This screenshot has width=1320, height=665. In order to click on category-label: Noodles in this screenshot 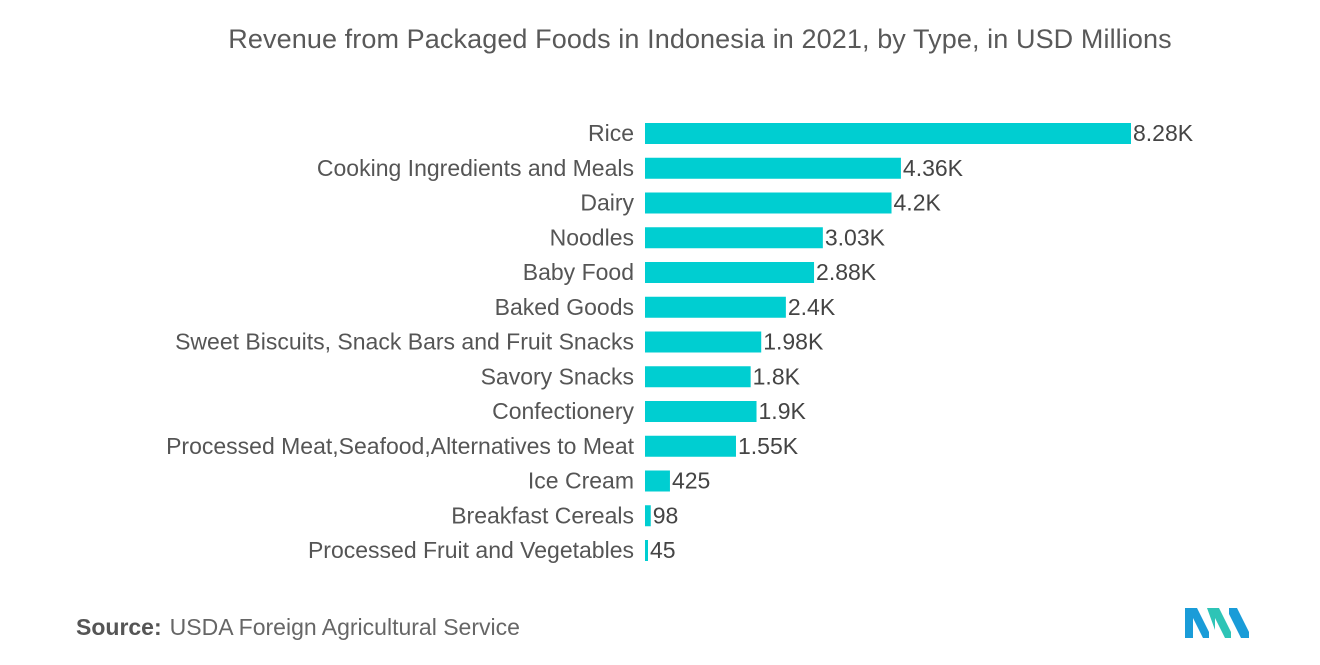, I will do `click(592, 237)`.